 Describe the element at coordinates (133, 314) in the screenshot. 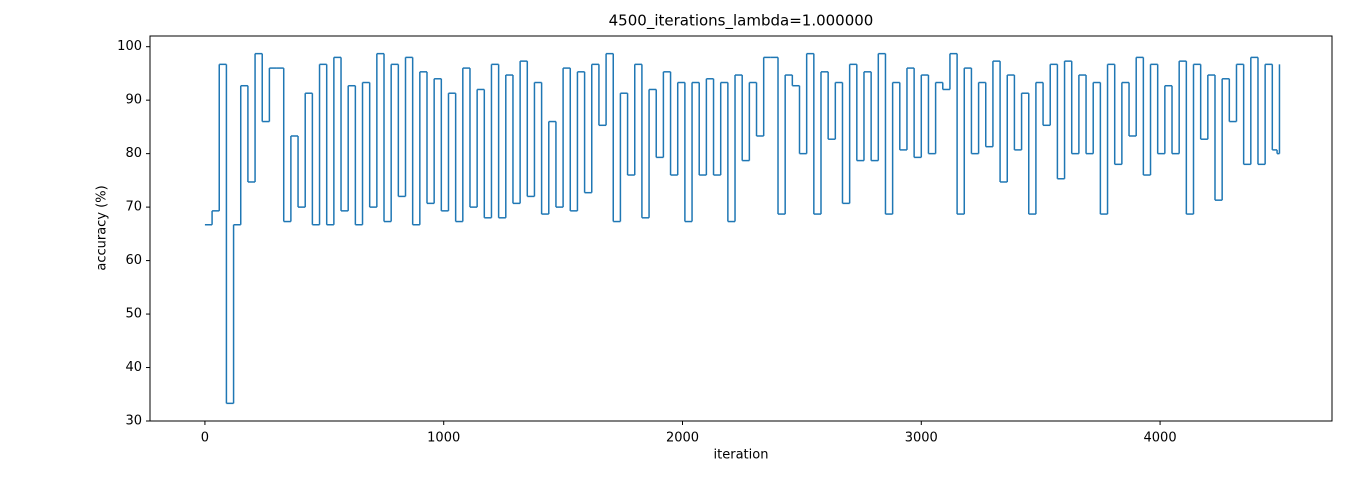

I see `y-tick-label: 50` at that location.